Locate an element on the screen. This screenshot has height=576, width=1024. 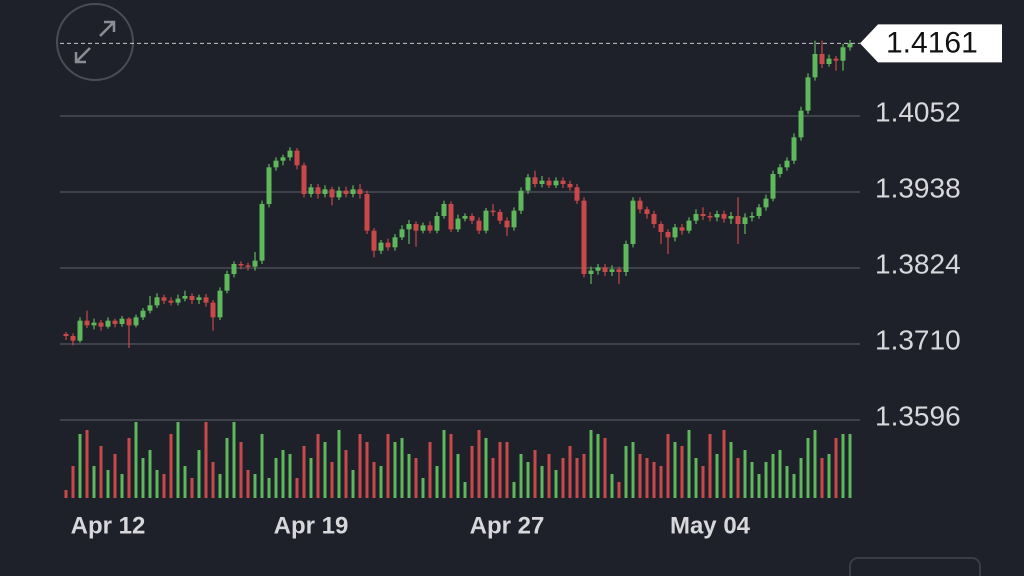
expand-button is located at coordinates (95, 42).